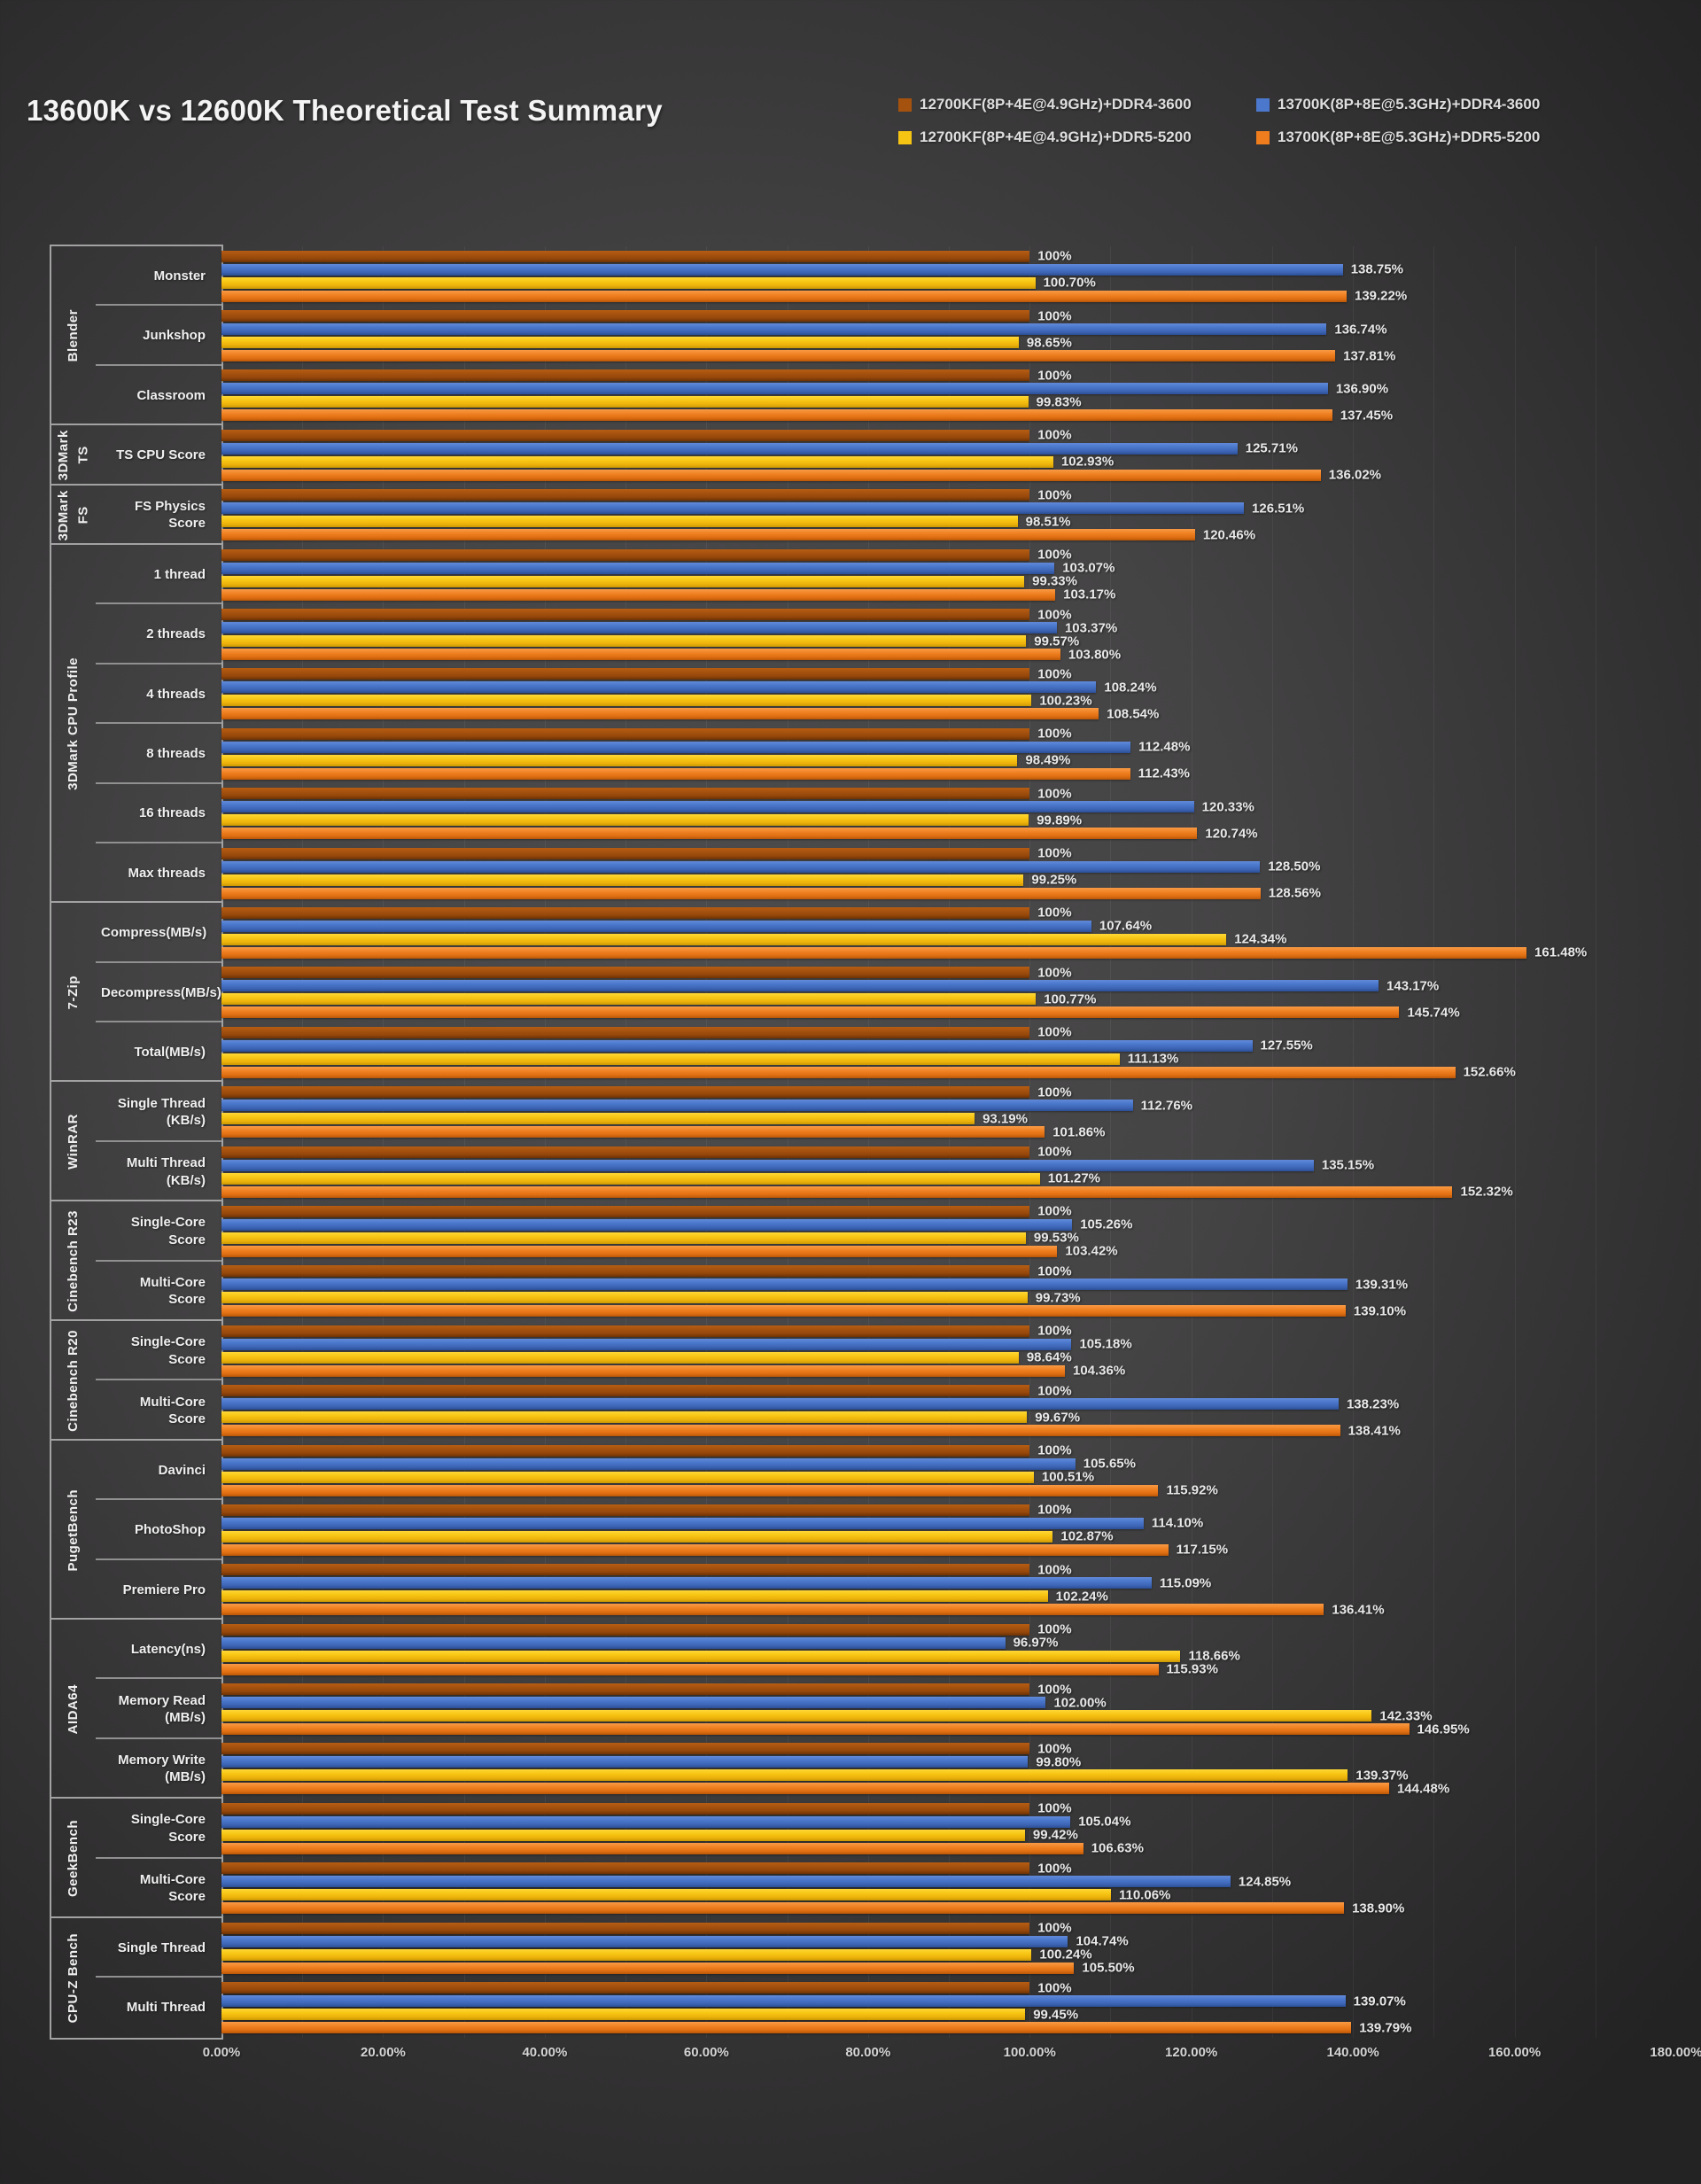 This screenshot has height=2184, width=1701. I want to click on group-label: 7-Zip, so click(73, 992).